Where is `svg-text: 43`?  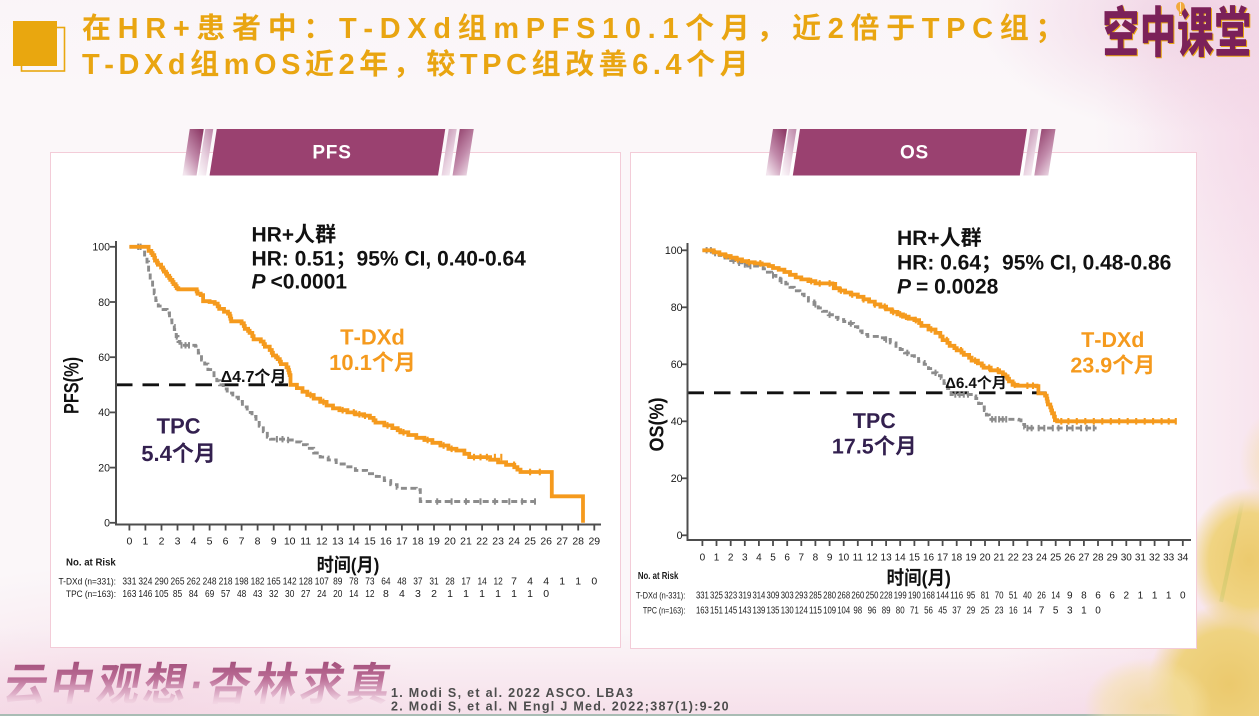 svg-text: 43 is located at coordinates (257, 594).